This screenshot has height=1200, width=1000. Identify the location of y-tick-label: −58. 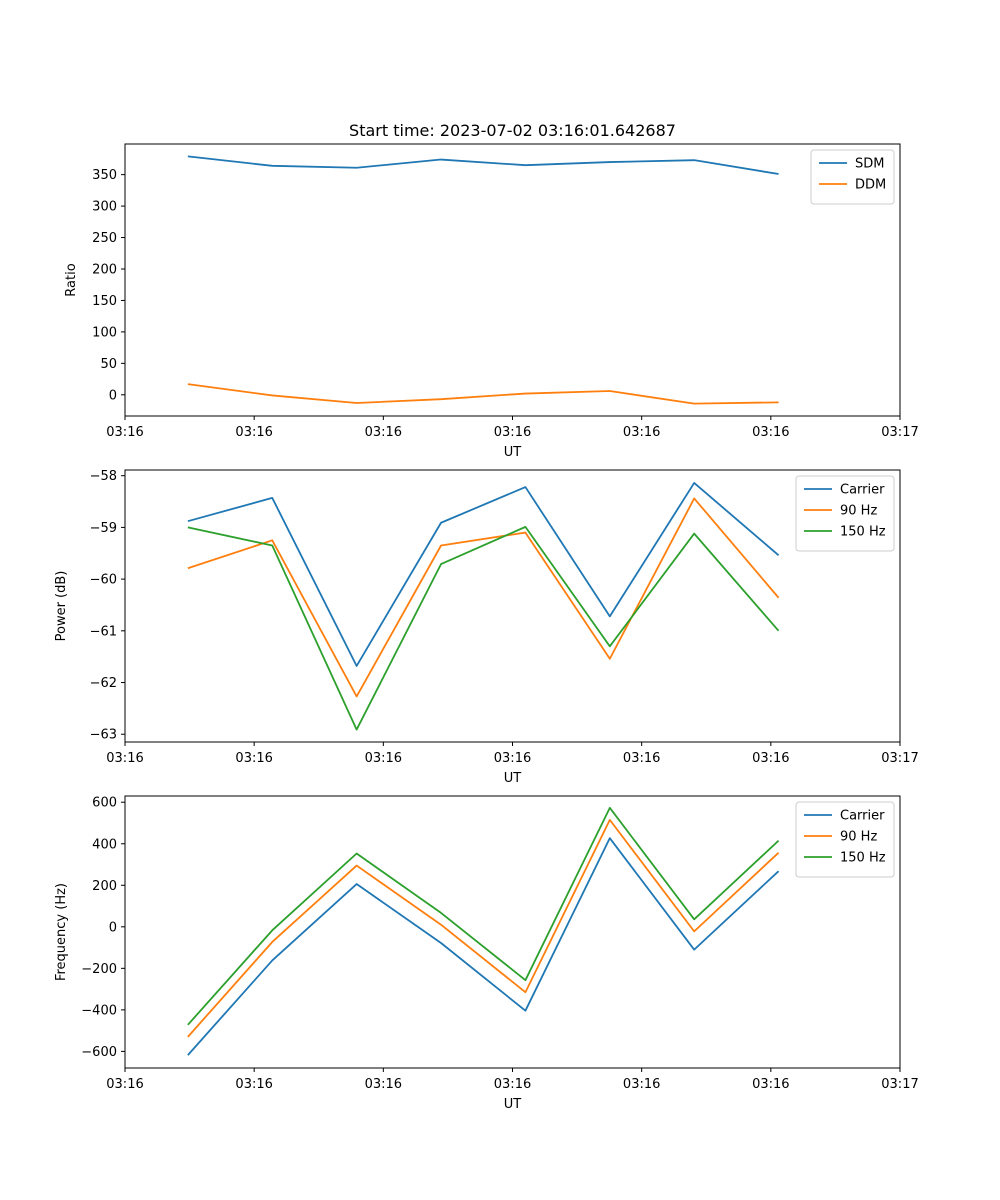
(103, 476).